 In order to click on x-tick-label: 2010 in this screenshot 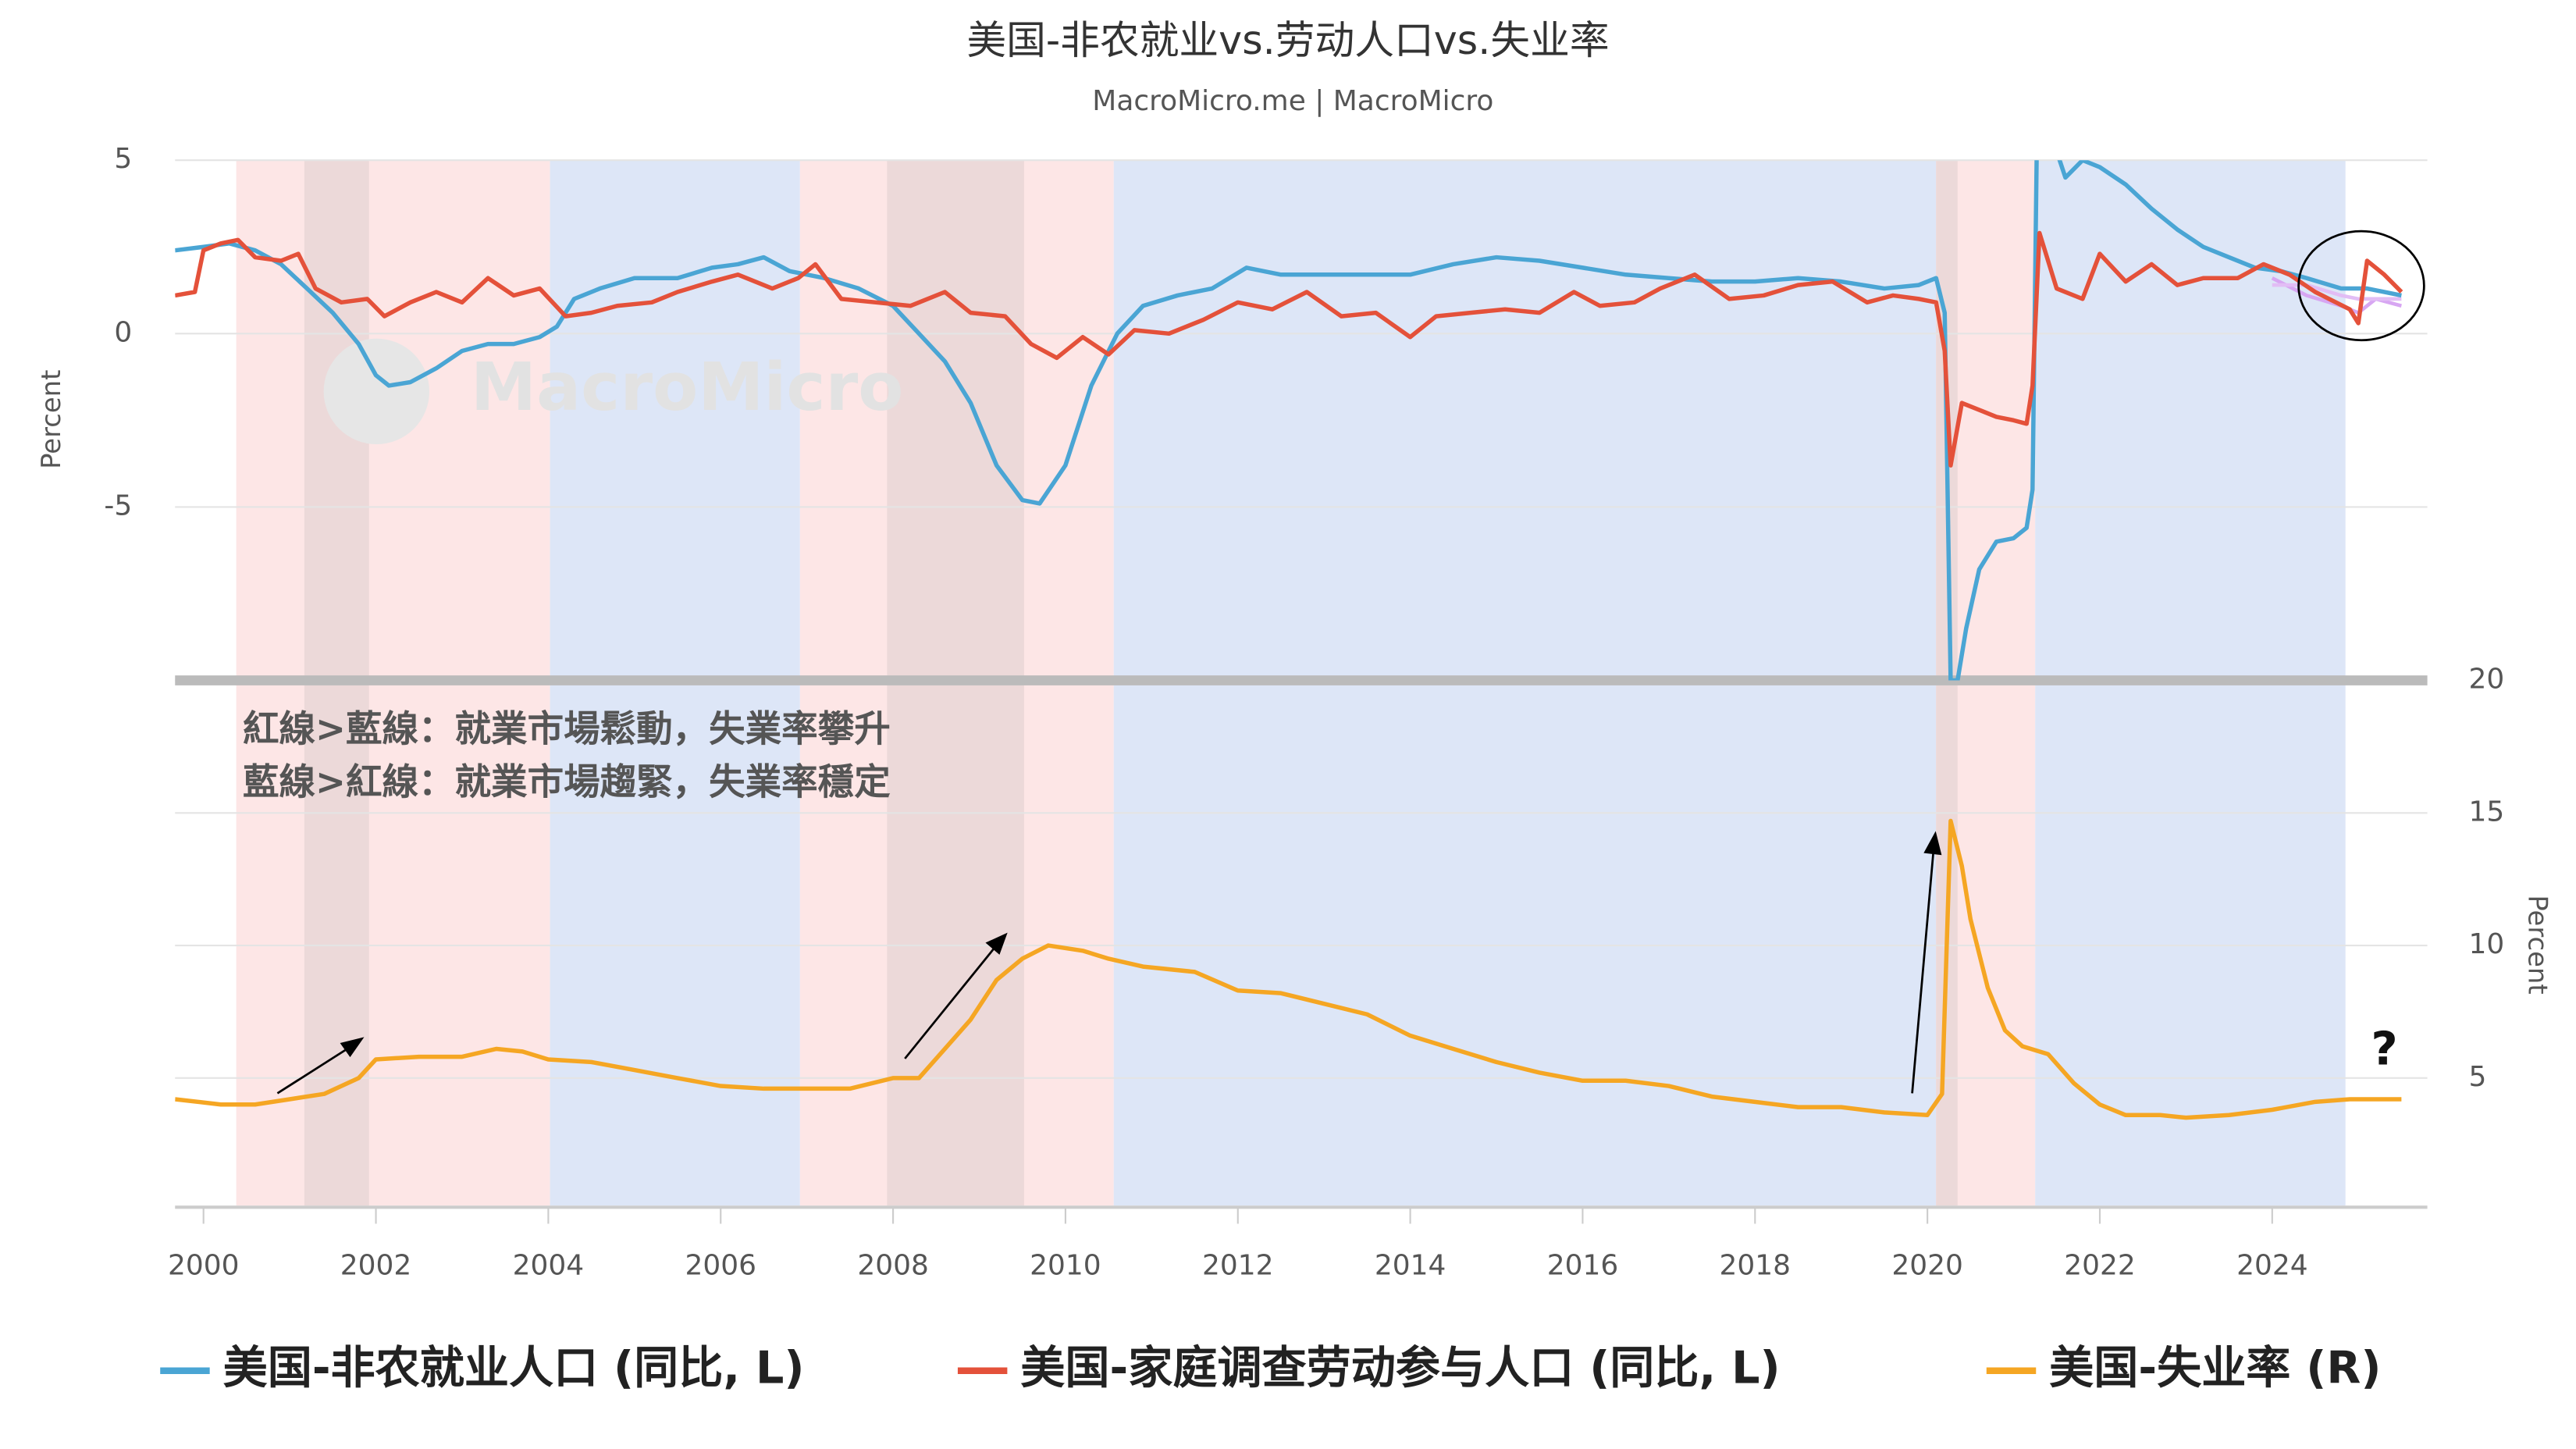, I will do `click(1065, 1265)`.